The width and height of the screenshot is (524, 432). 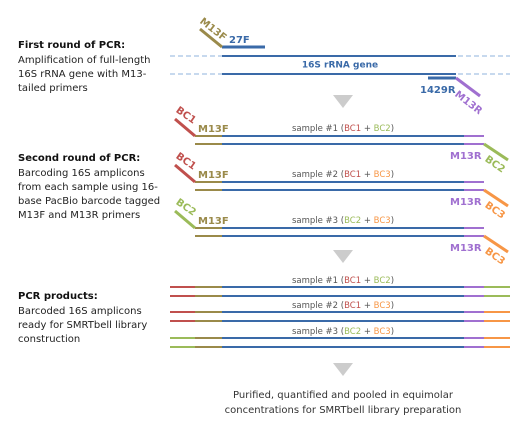 I want to click on section-text: Barcoding 16S amplicons, so click(x=81, y=173).